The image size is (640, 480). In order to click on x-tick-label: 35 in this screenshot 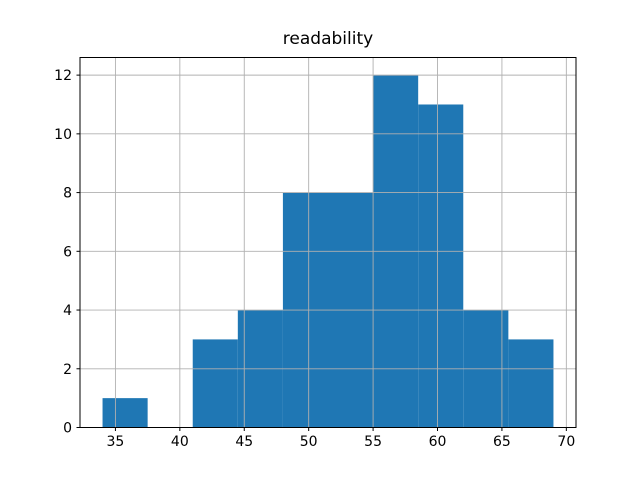, I will do `click(116, 442)`.